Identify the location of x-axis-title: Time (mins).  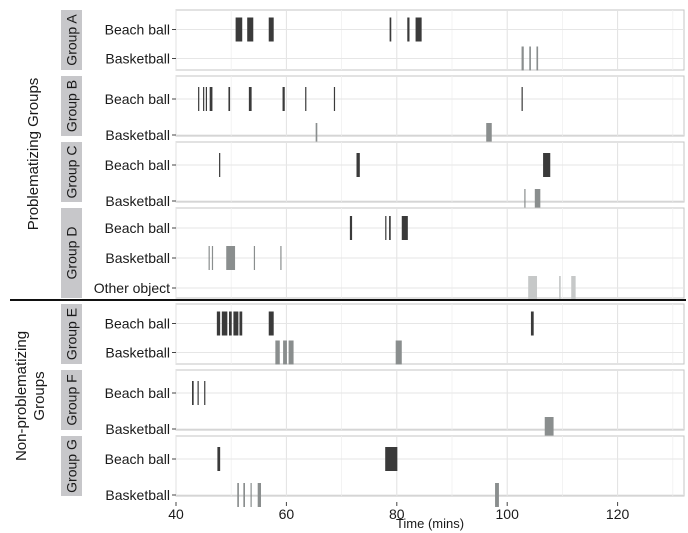
(430, 523).